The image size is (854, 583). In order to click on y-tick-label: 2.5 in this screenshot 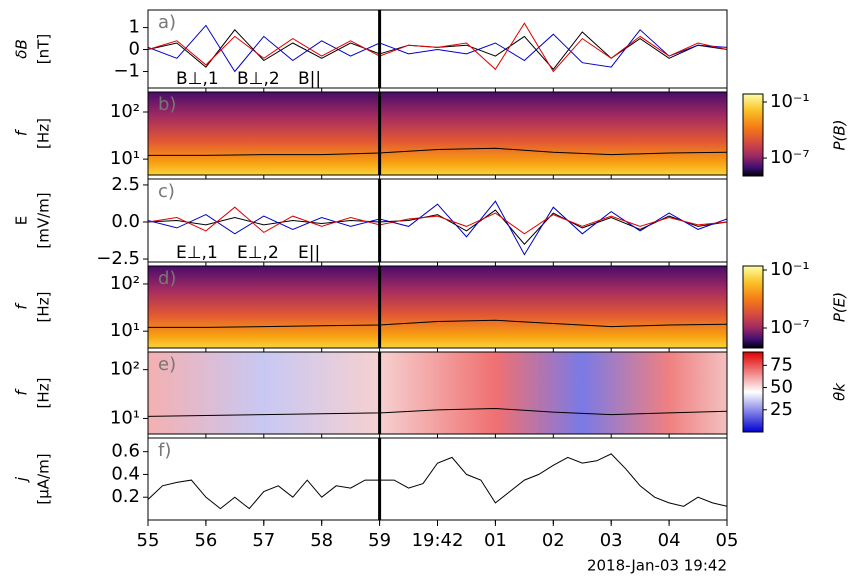, I will do `click(125, 184)`.